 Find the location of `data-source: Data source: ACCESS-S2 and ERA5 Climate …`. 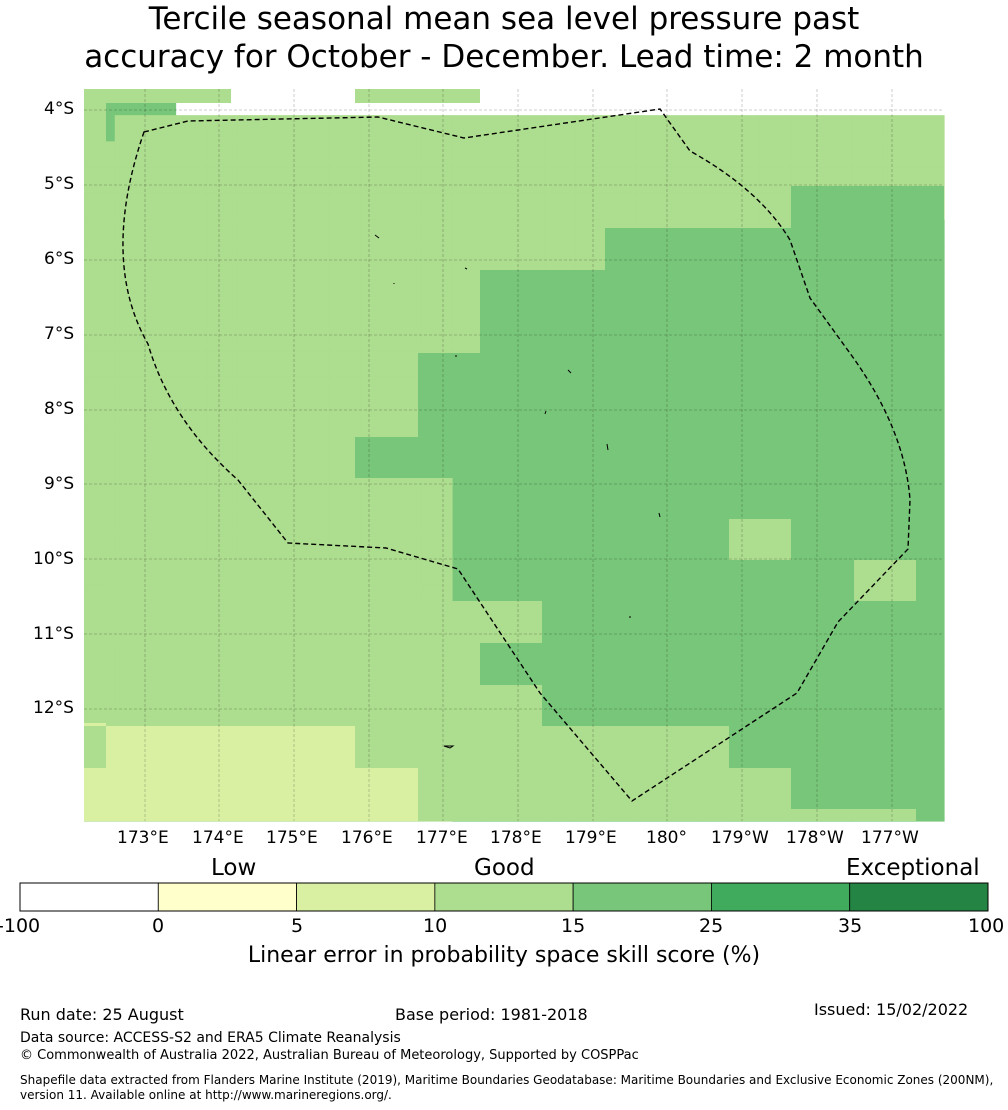

data-source: Data source: ACCESS-S2 and ERA5 Climate … is located at coordinates (210, 1038).